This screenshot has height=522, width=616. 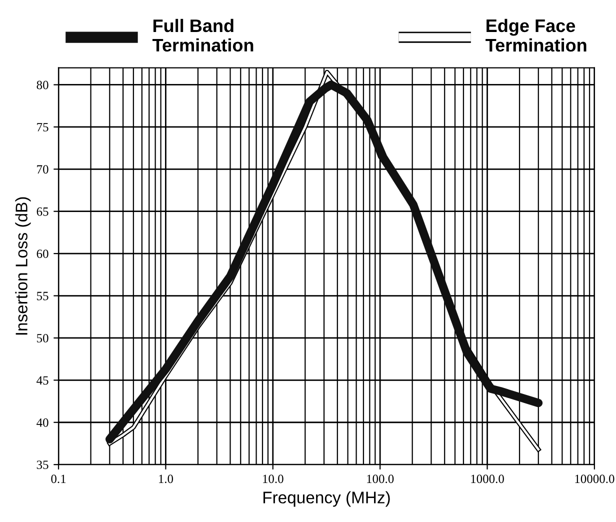 What do you see at coordinates (42, 169) in the screenshot?
I see `y-tick-label: 70` at bounding box center [42, 169].